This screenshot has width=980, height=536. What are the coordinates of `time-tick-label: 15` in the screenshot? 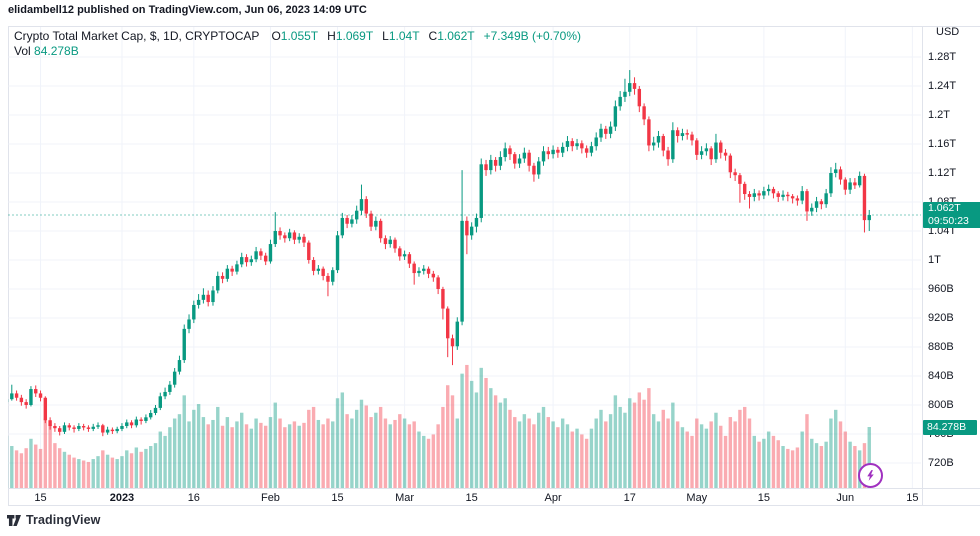 It's located at (763, 498).